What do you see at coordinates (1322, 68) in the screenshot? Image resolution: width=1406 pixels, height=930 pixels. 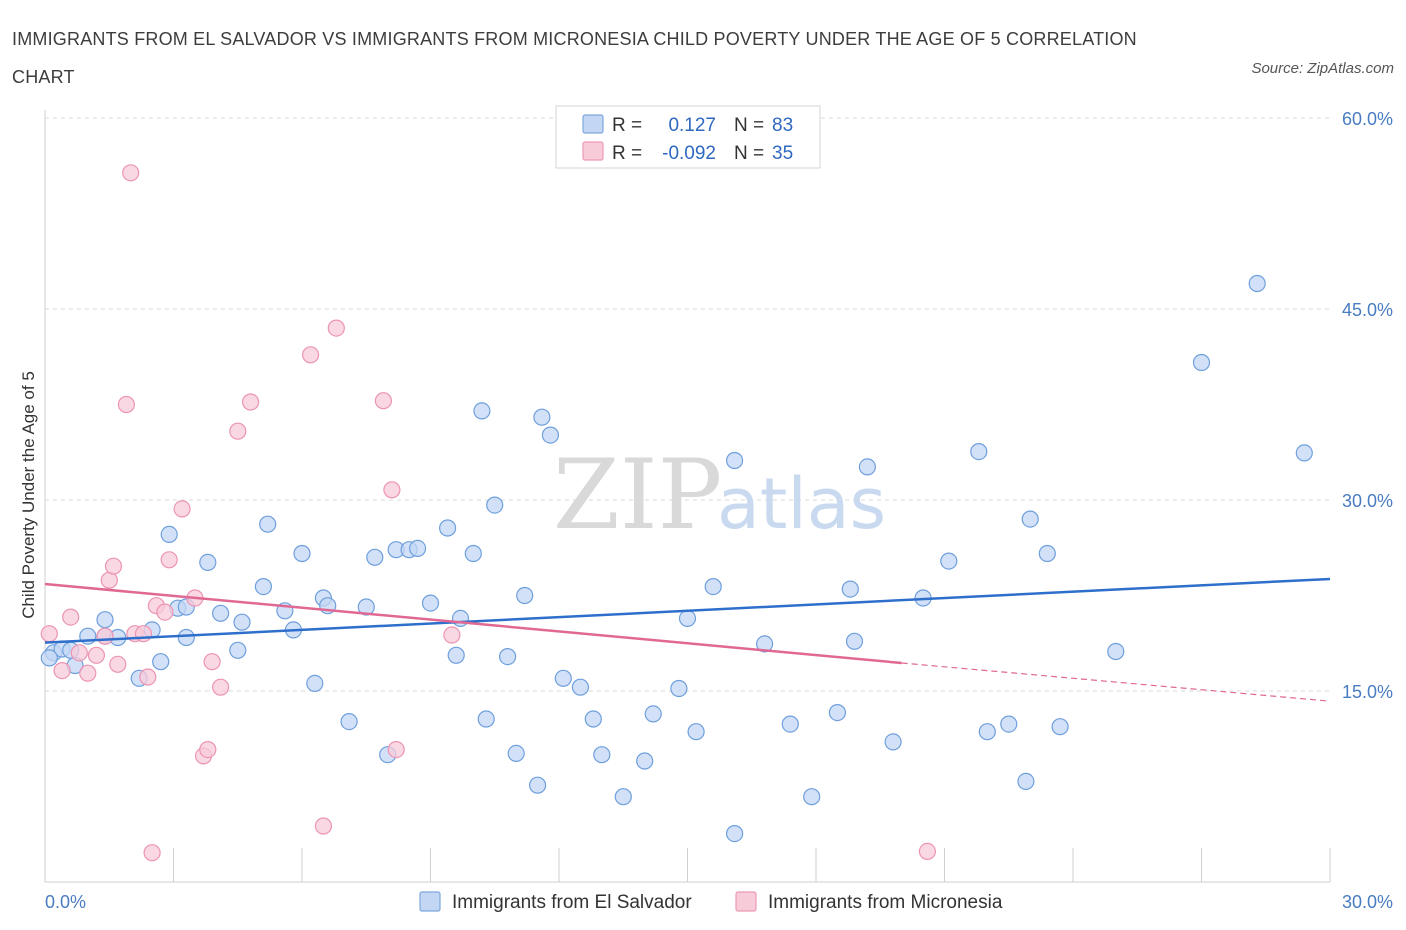 I see `source-label: Source: ZipAtlas.com` at bounding box center [1322, 68].